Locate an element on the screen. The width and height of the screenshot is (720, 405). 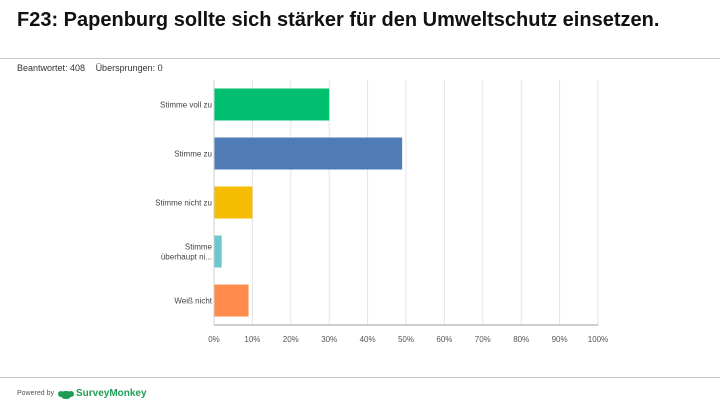
x-tick-label: 30% is located at coordinates (329, 339).